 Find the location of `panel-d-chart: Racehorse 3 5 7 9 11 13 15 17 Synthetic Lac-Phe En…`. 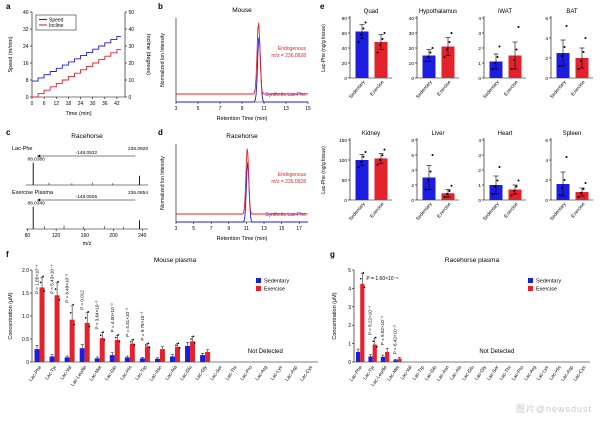

panel-d-chart: Racehorse 3 5 7 9 11 13 15 17 Synthetic Lac-Phe En… is located at coordinates (234, 187).